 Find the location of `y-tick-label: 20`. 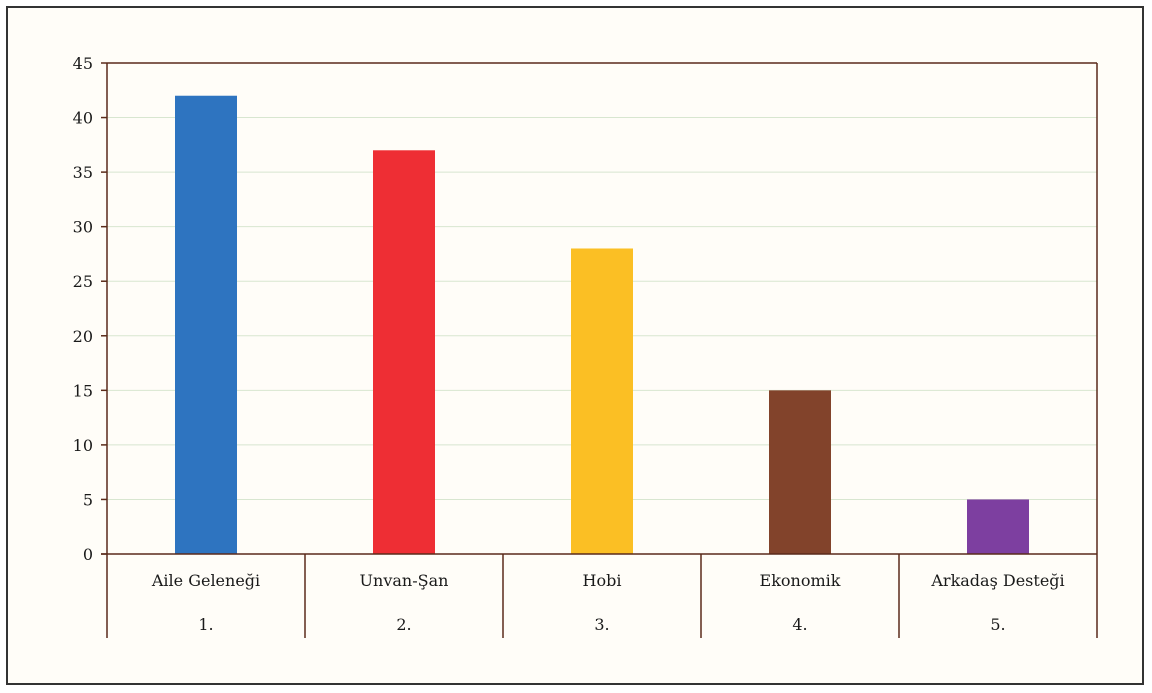

y-tick-label: 20 is located at coordinates (83, 336).